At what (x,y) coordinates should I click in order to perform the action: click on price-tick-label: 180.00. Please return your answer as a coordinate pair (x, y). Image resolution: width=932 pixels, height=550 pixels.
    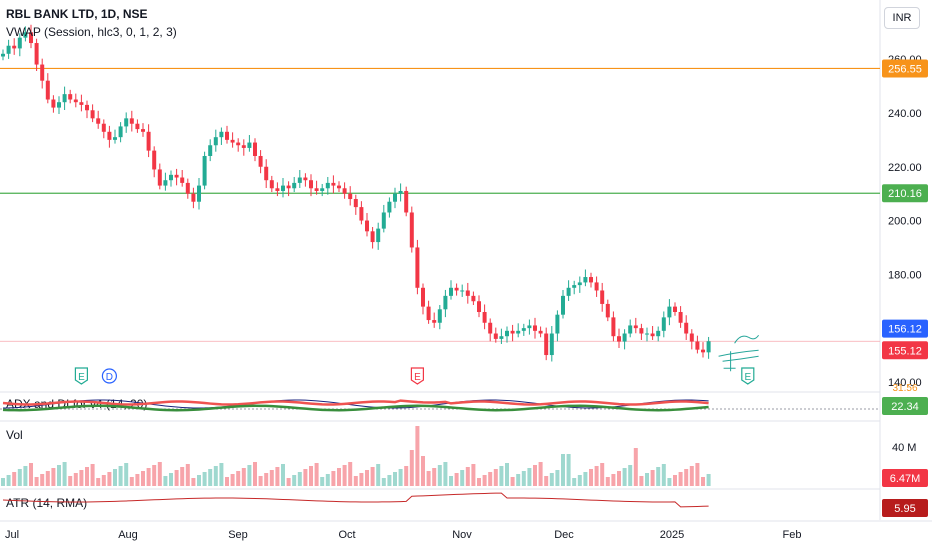
    Looking at the image, I should click on (905, 275).